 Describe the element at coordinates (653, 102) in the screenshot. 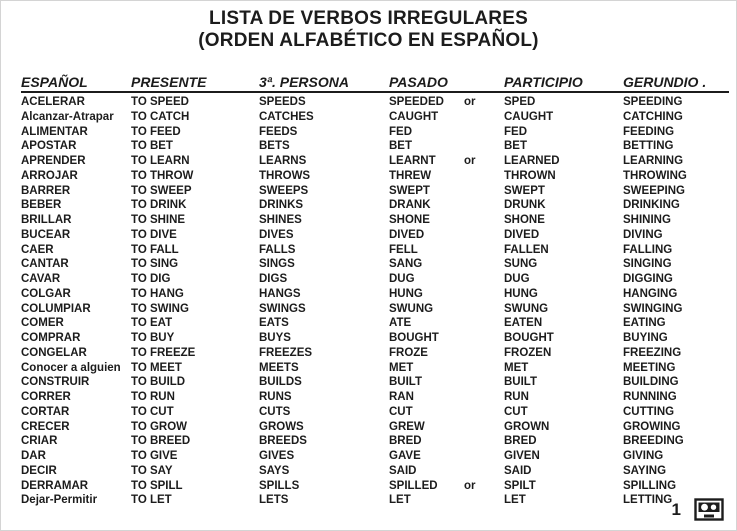

I see `cell-gerundio: SPEEDING` at that location.